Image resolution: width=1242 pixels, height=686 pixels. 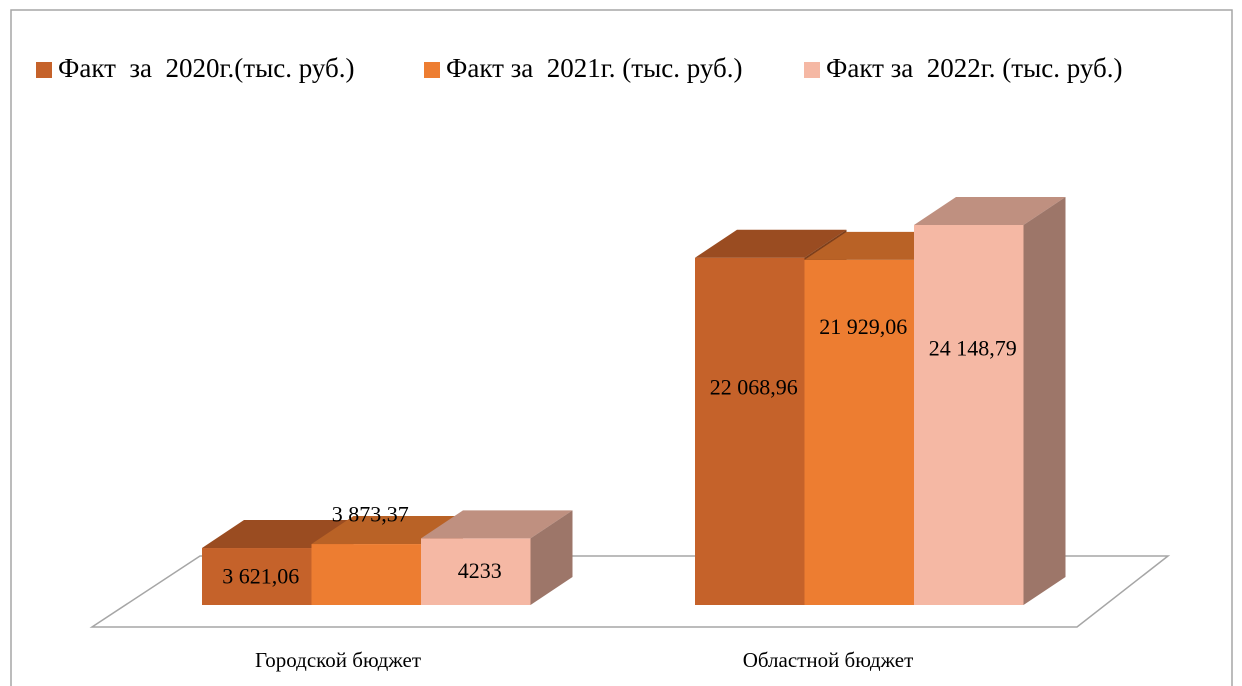 I want to click on data-label: 4233, so click(x=480, y=570).